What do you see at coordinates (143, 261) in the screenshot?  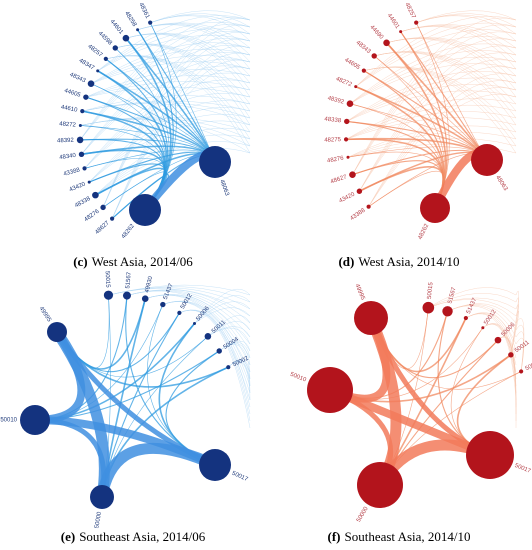 I see `caption-text: West Asia, 2014/06` at bounding box center [143, 261].